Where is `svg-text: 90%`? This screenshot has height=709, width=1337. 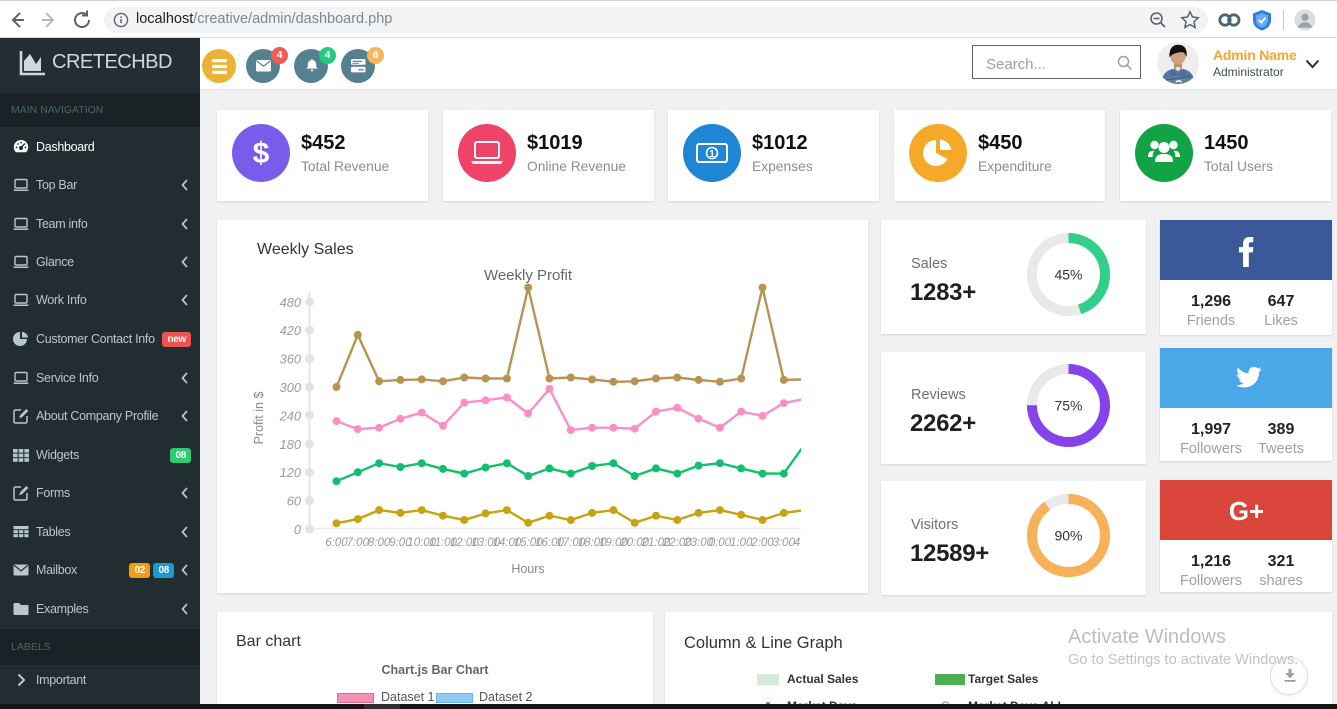
svg-text: 90% is located at coordinates (1068, 535).